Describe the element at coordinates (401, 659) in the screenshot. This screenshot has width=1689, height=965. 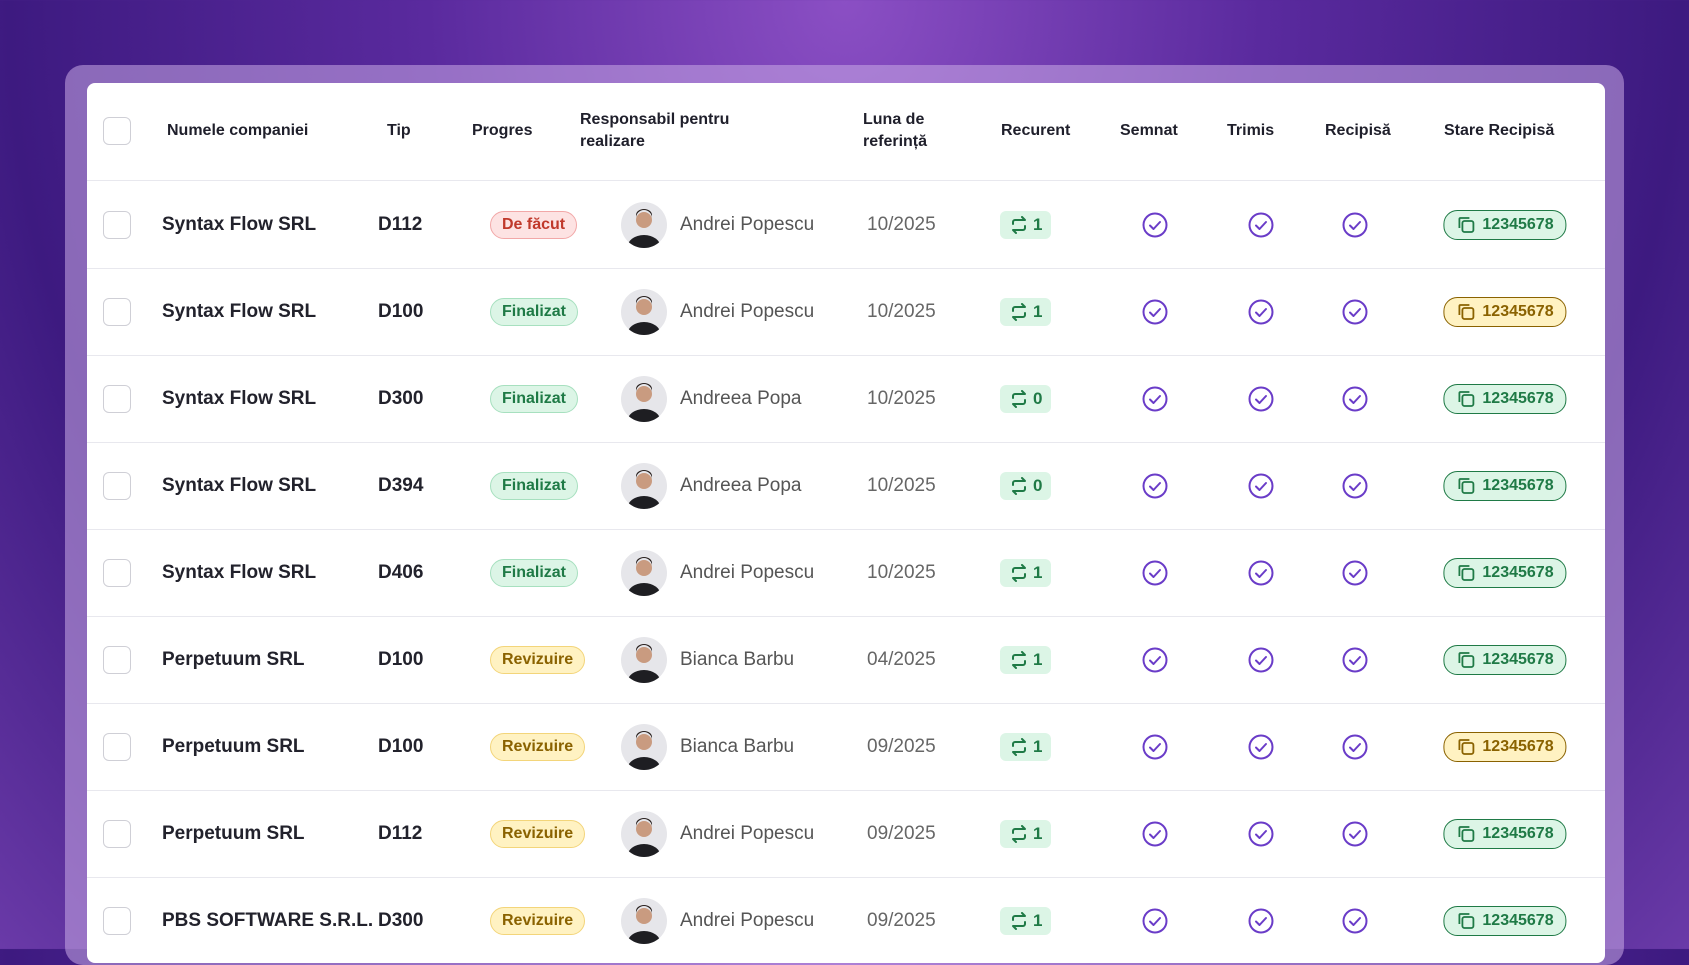
I see `declaration-type: D100` at that location.